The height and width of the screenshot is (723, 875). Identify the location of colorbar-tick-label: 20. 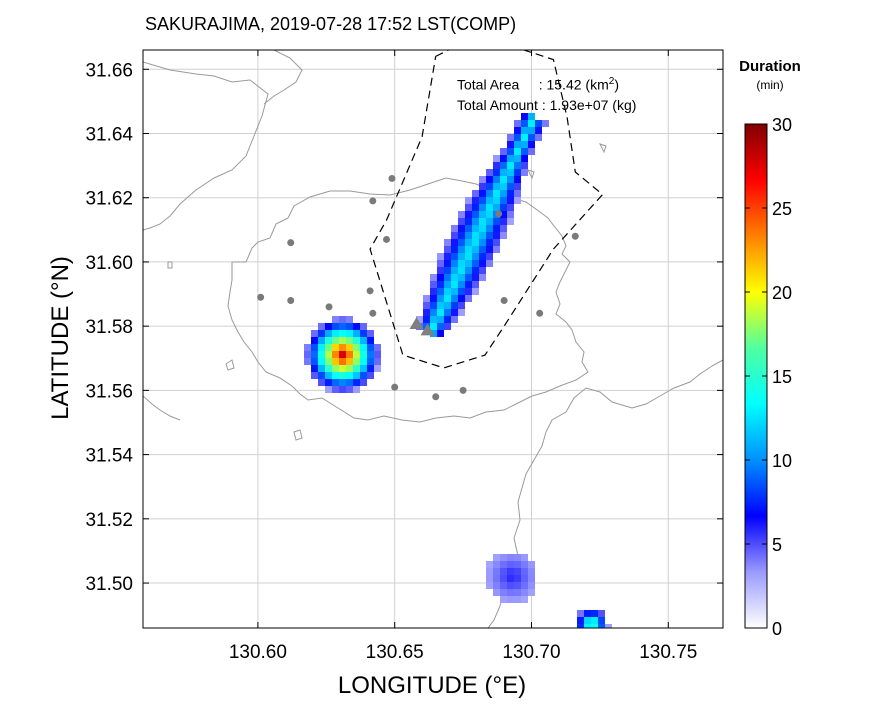
(782, 293).